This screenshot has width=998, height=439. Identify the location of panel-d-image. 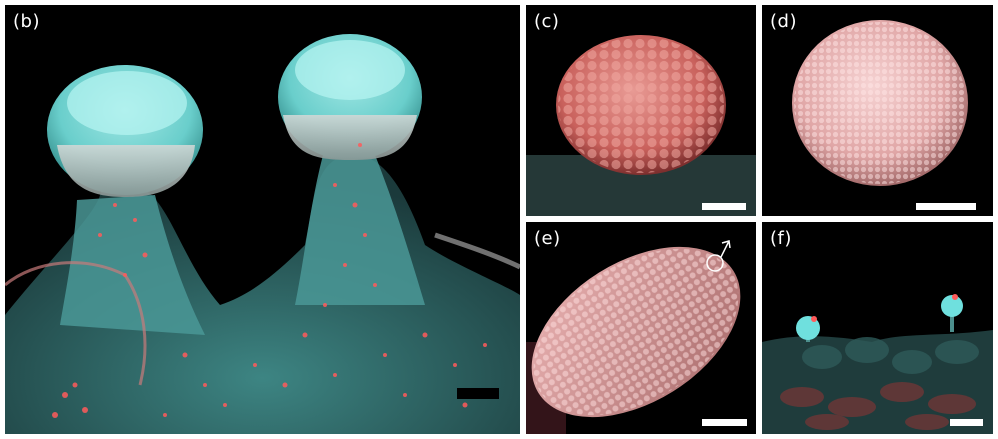
(877, 110).